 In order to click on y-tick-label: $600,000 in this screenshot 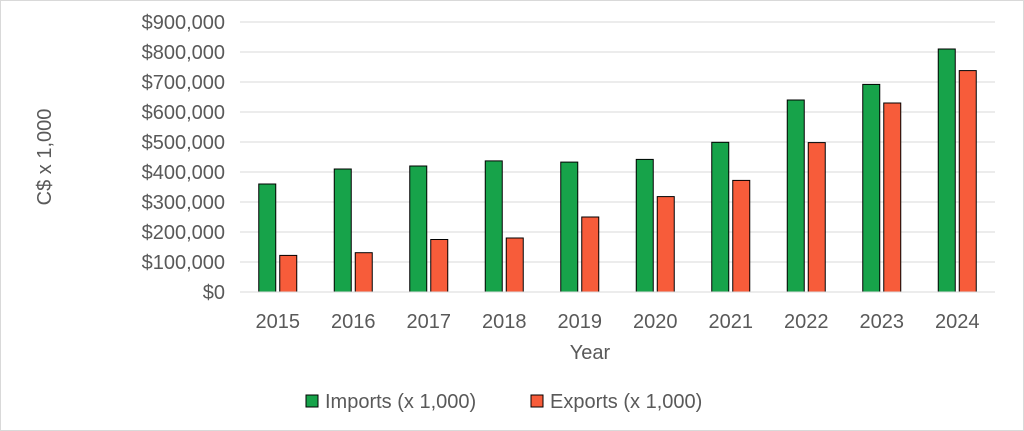, I will do `click(183, 113)`.